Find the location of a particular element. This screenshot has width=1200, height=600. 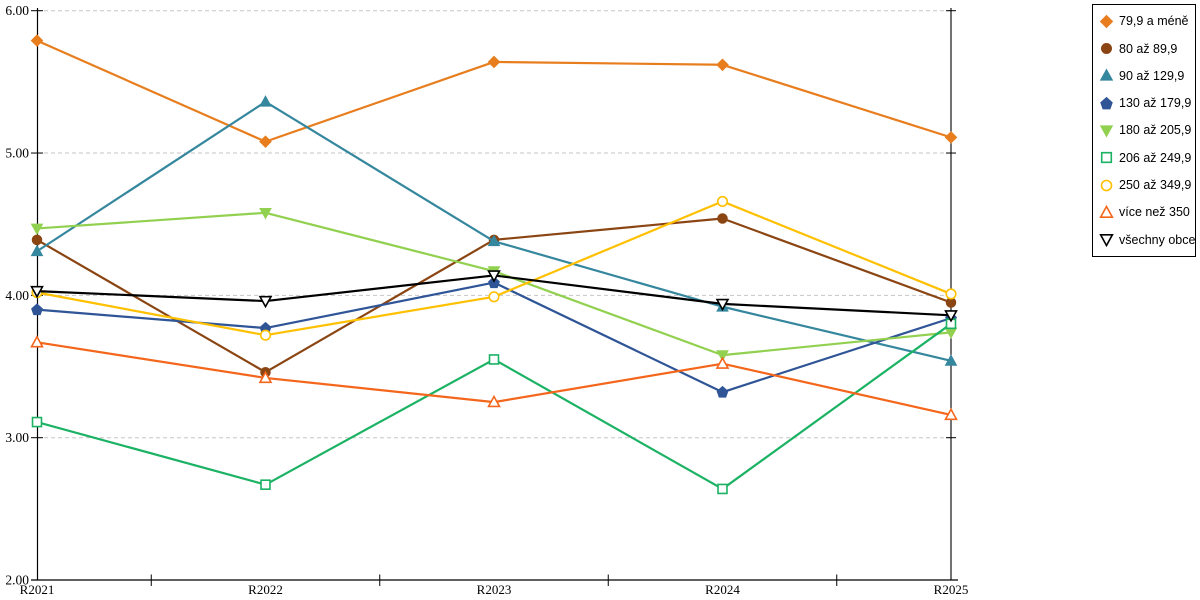

legend-item-label: 250 až 349,9 is located at coordinates (1155, 185).